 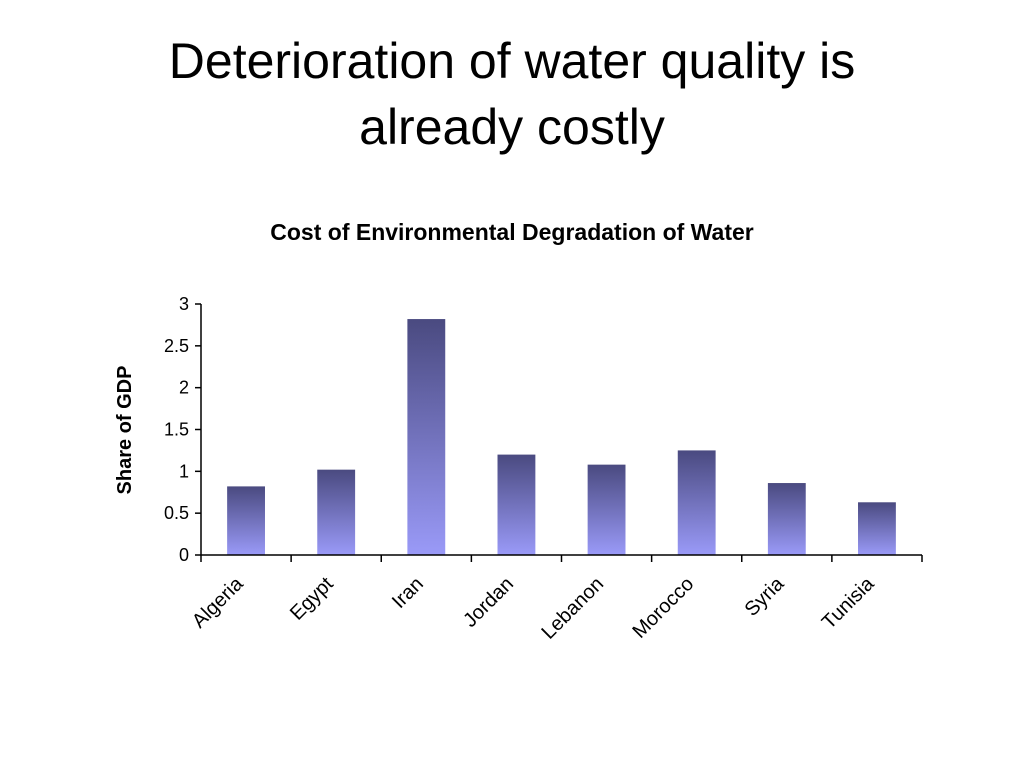 What do you see at coordinates (184, 388) in the screenshot?
I see `y-tick-label: 2` at bounding box center [184, 388].